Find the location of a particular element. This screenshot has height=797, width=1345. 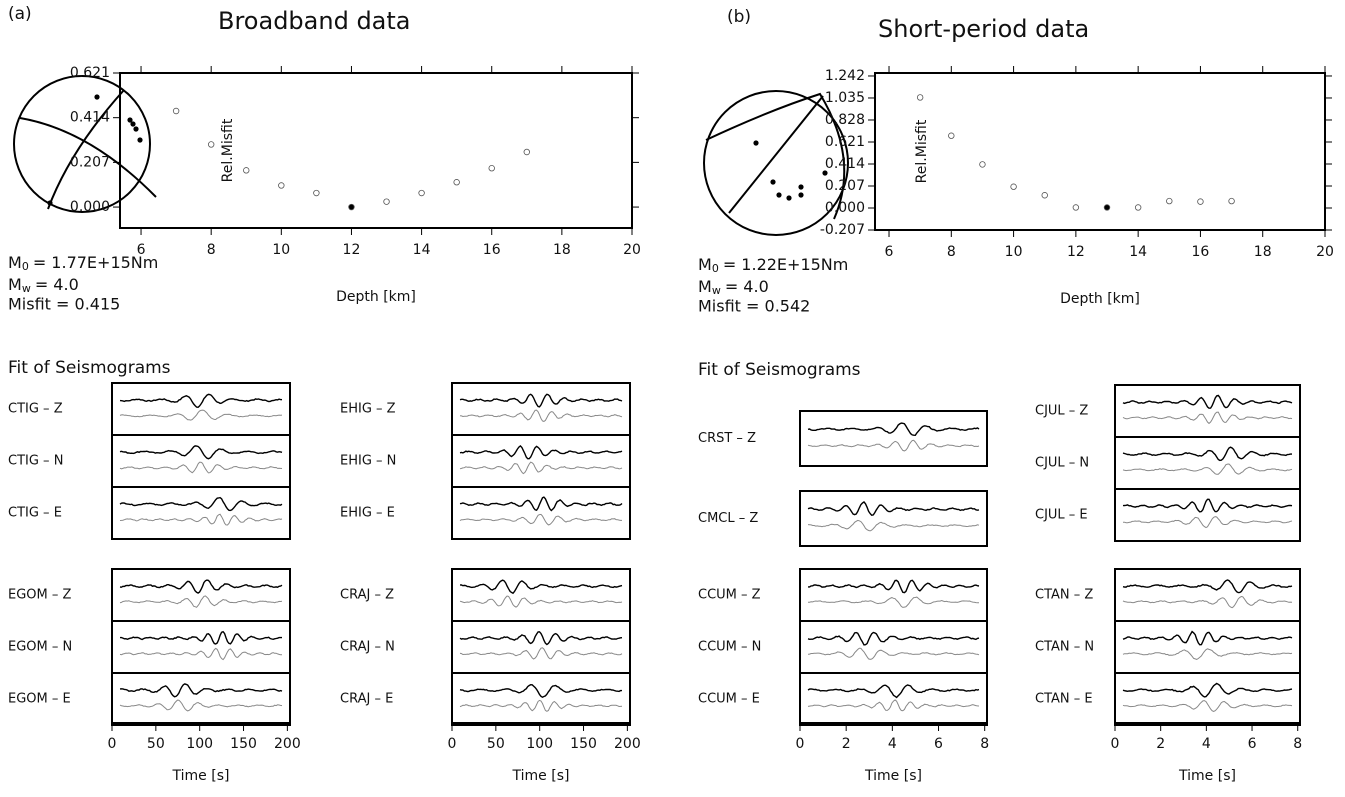

value: = 1.77E+15Nm is located at coordinates (96, 262).